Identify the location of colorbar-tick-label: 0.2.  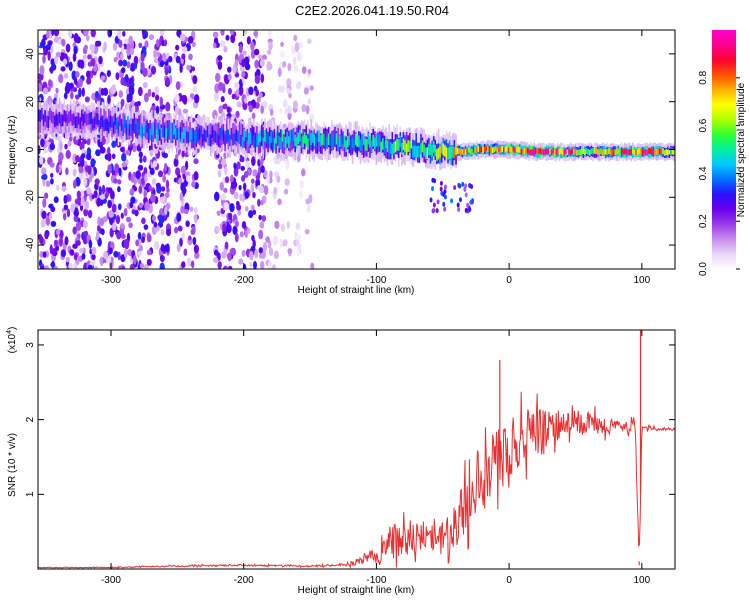
(703, 221).